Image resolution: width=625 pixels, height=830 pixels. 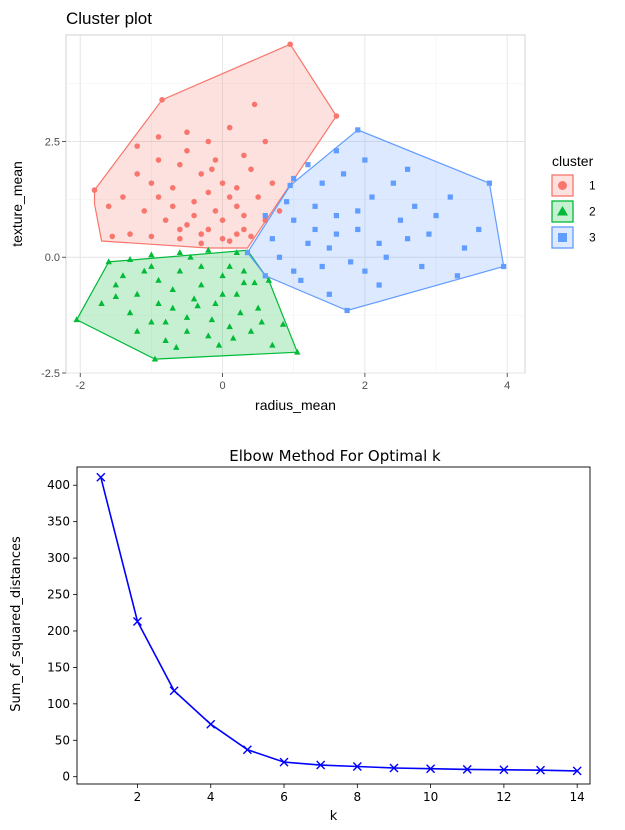 I want to click on y-tick-label: 2.5, so click(x=52, y=142).